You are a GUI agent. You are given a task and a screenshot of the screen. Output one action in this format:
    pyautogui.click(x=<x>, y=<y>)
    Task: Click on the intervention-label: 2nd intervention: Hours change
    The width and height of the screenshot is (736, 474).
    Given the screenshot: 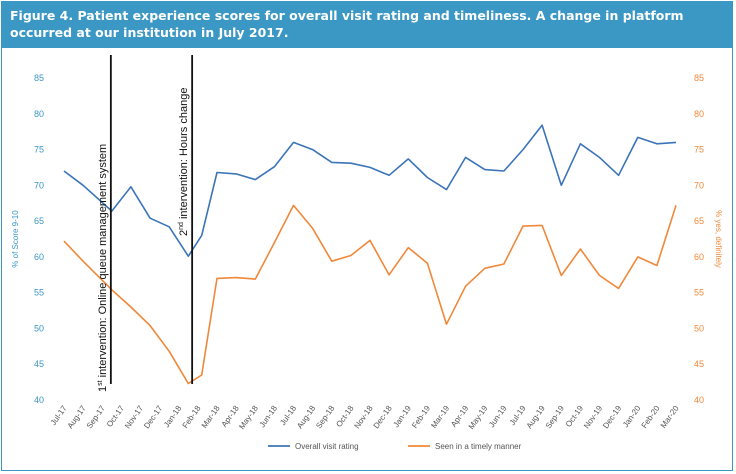 What is the action you would take?
    pyautogui.click(x=184, y=162)
    